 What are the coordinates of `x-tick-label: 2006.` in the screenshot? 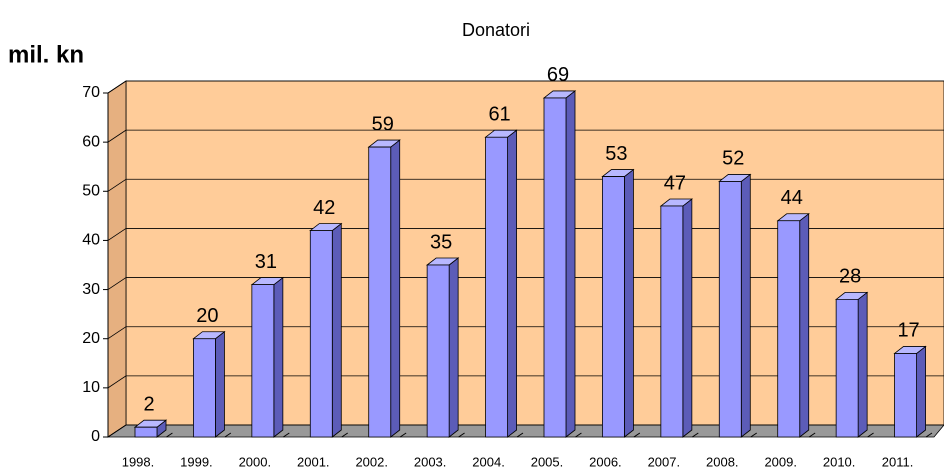 It's located at (605, 461).